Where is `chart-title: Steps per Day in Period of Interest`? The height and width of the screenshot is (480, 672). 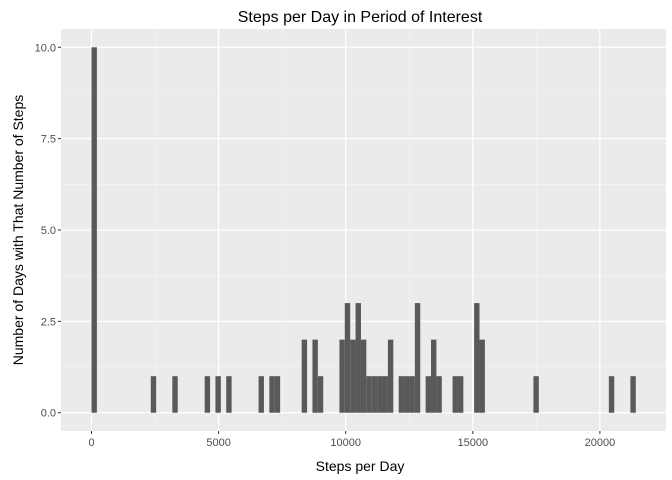 chart-title: Steps per Day in Period of Interest is located at coordinates (360, 17).